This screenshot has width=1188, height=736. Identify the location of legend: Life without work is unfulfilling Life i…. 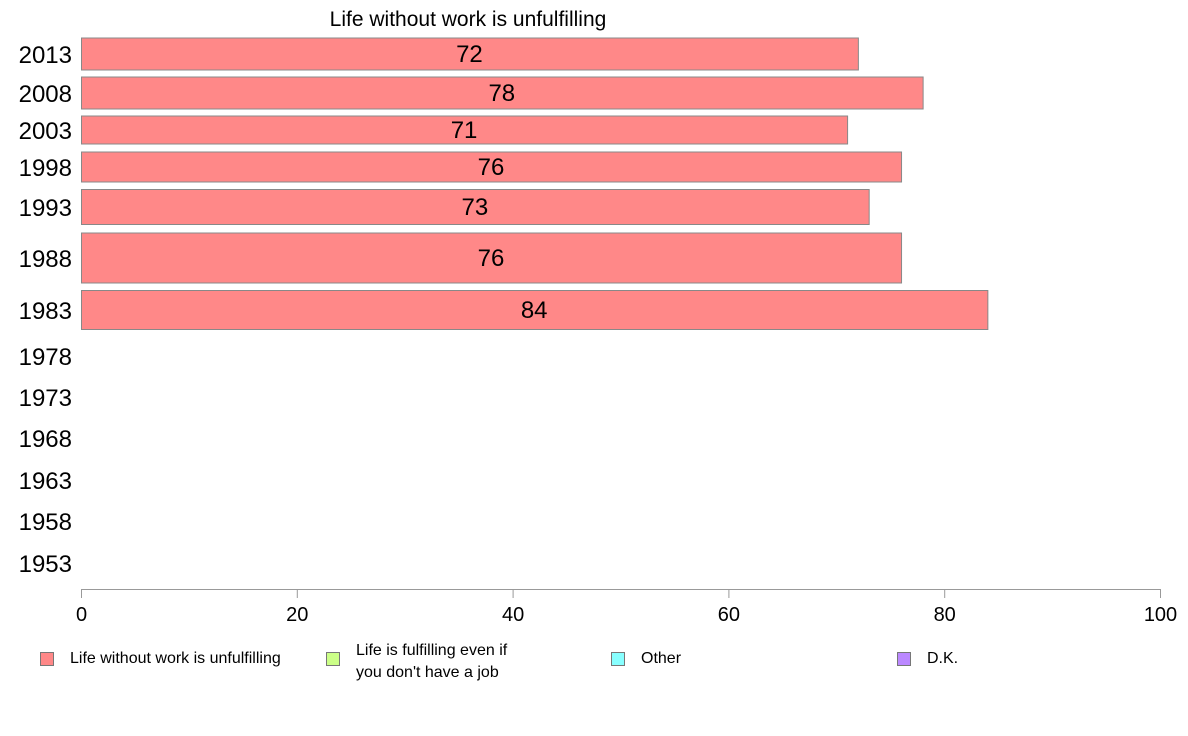
(594, 665).